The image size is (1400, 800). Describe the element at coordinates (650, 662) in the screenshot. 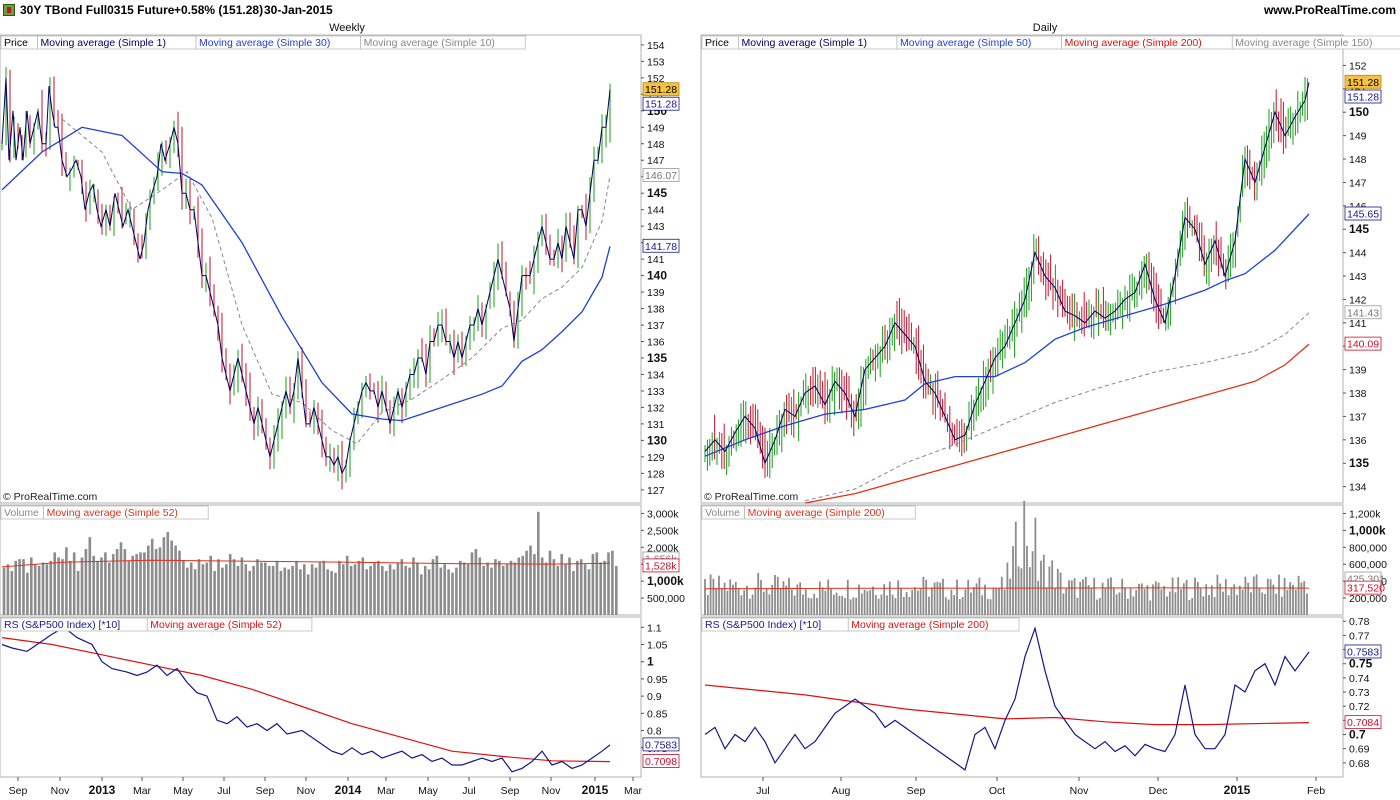

I see `y-tick-label: 1` at that location.